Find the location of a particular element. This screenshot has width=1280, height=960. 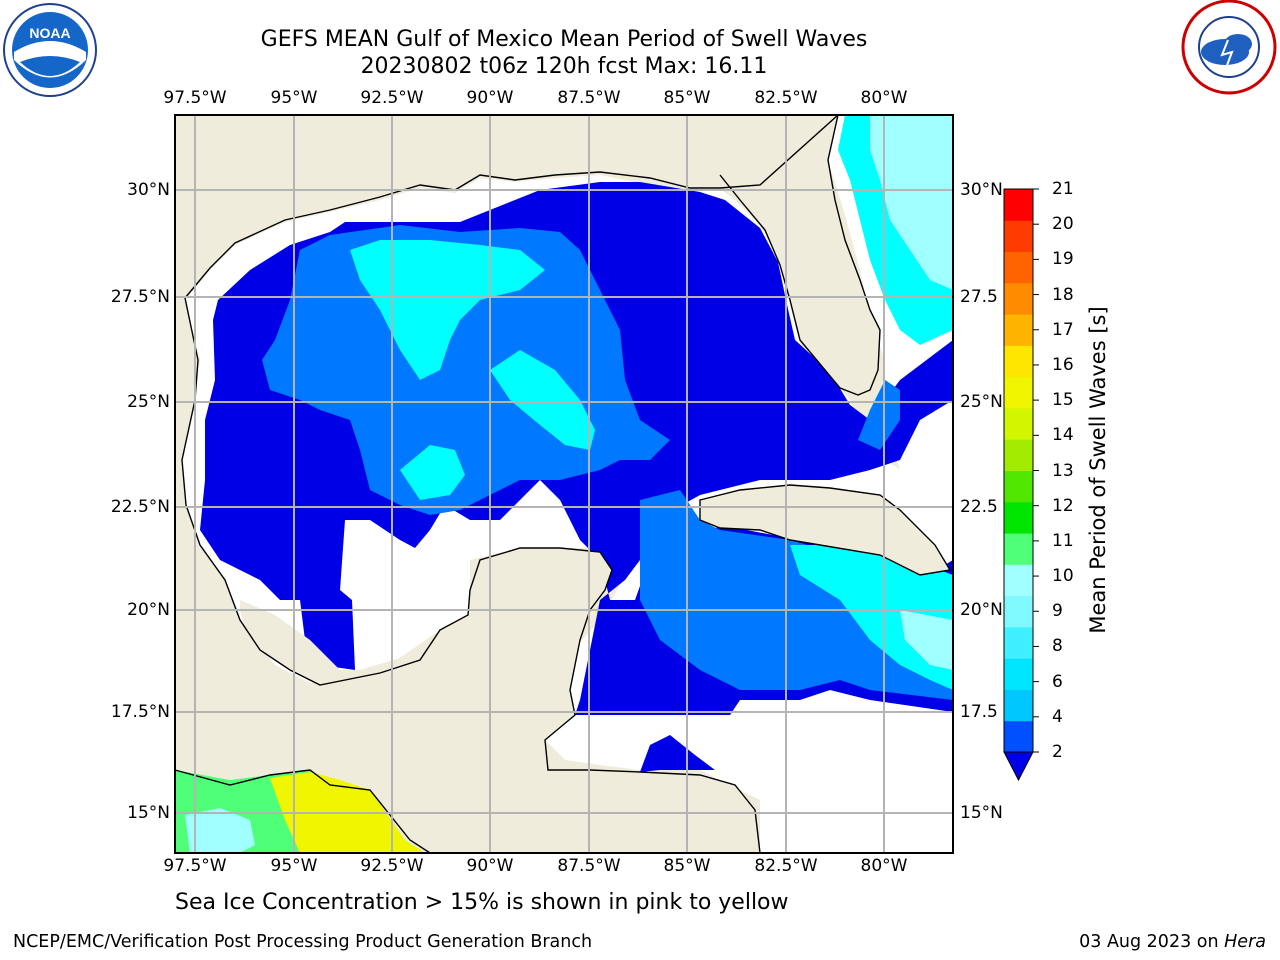

colorbar-label: Mean Period of Swell Waves [s] is located at coordinates (1098, 470).